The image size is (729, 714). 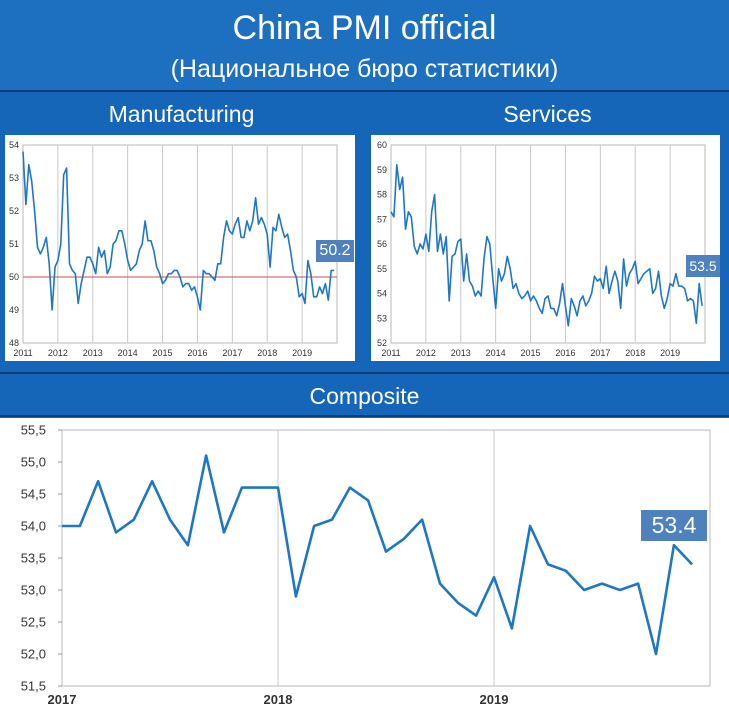 I want to click on y-tick-label: 53,0, so click(x=33, y=590).